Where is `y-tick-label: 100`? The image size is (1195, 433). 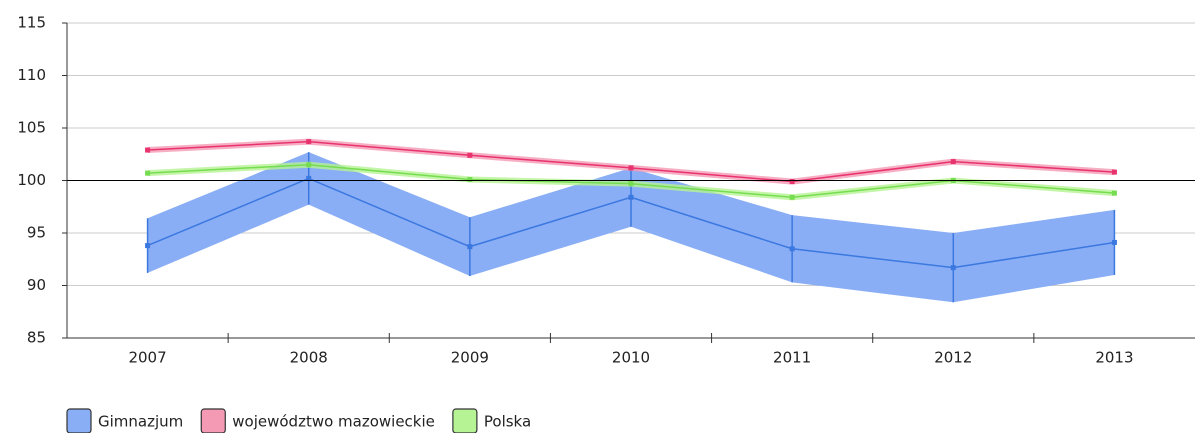
y-tick-label: 100 is located at coordinates (31, 180).